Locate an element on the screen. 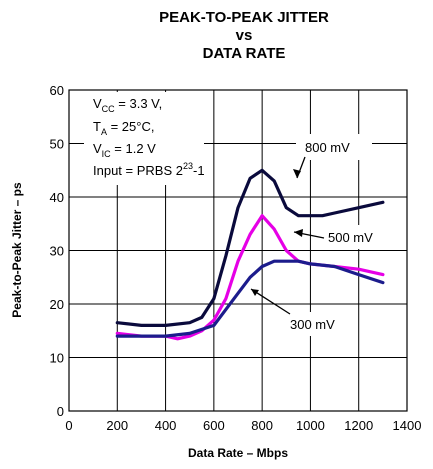 The image size is (433, 469). condition-input-base: Input = PRBS 2 is located at coordinates (138, 170).